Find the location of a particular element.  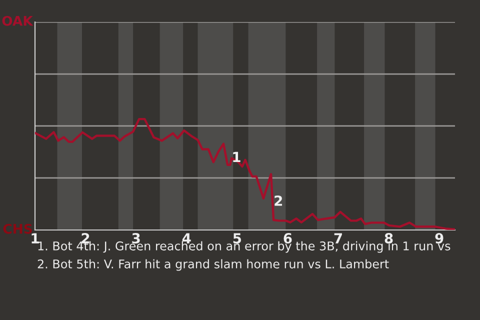

text: CHS is located at coordinates (17, 229).